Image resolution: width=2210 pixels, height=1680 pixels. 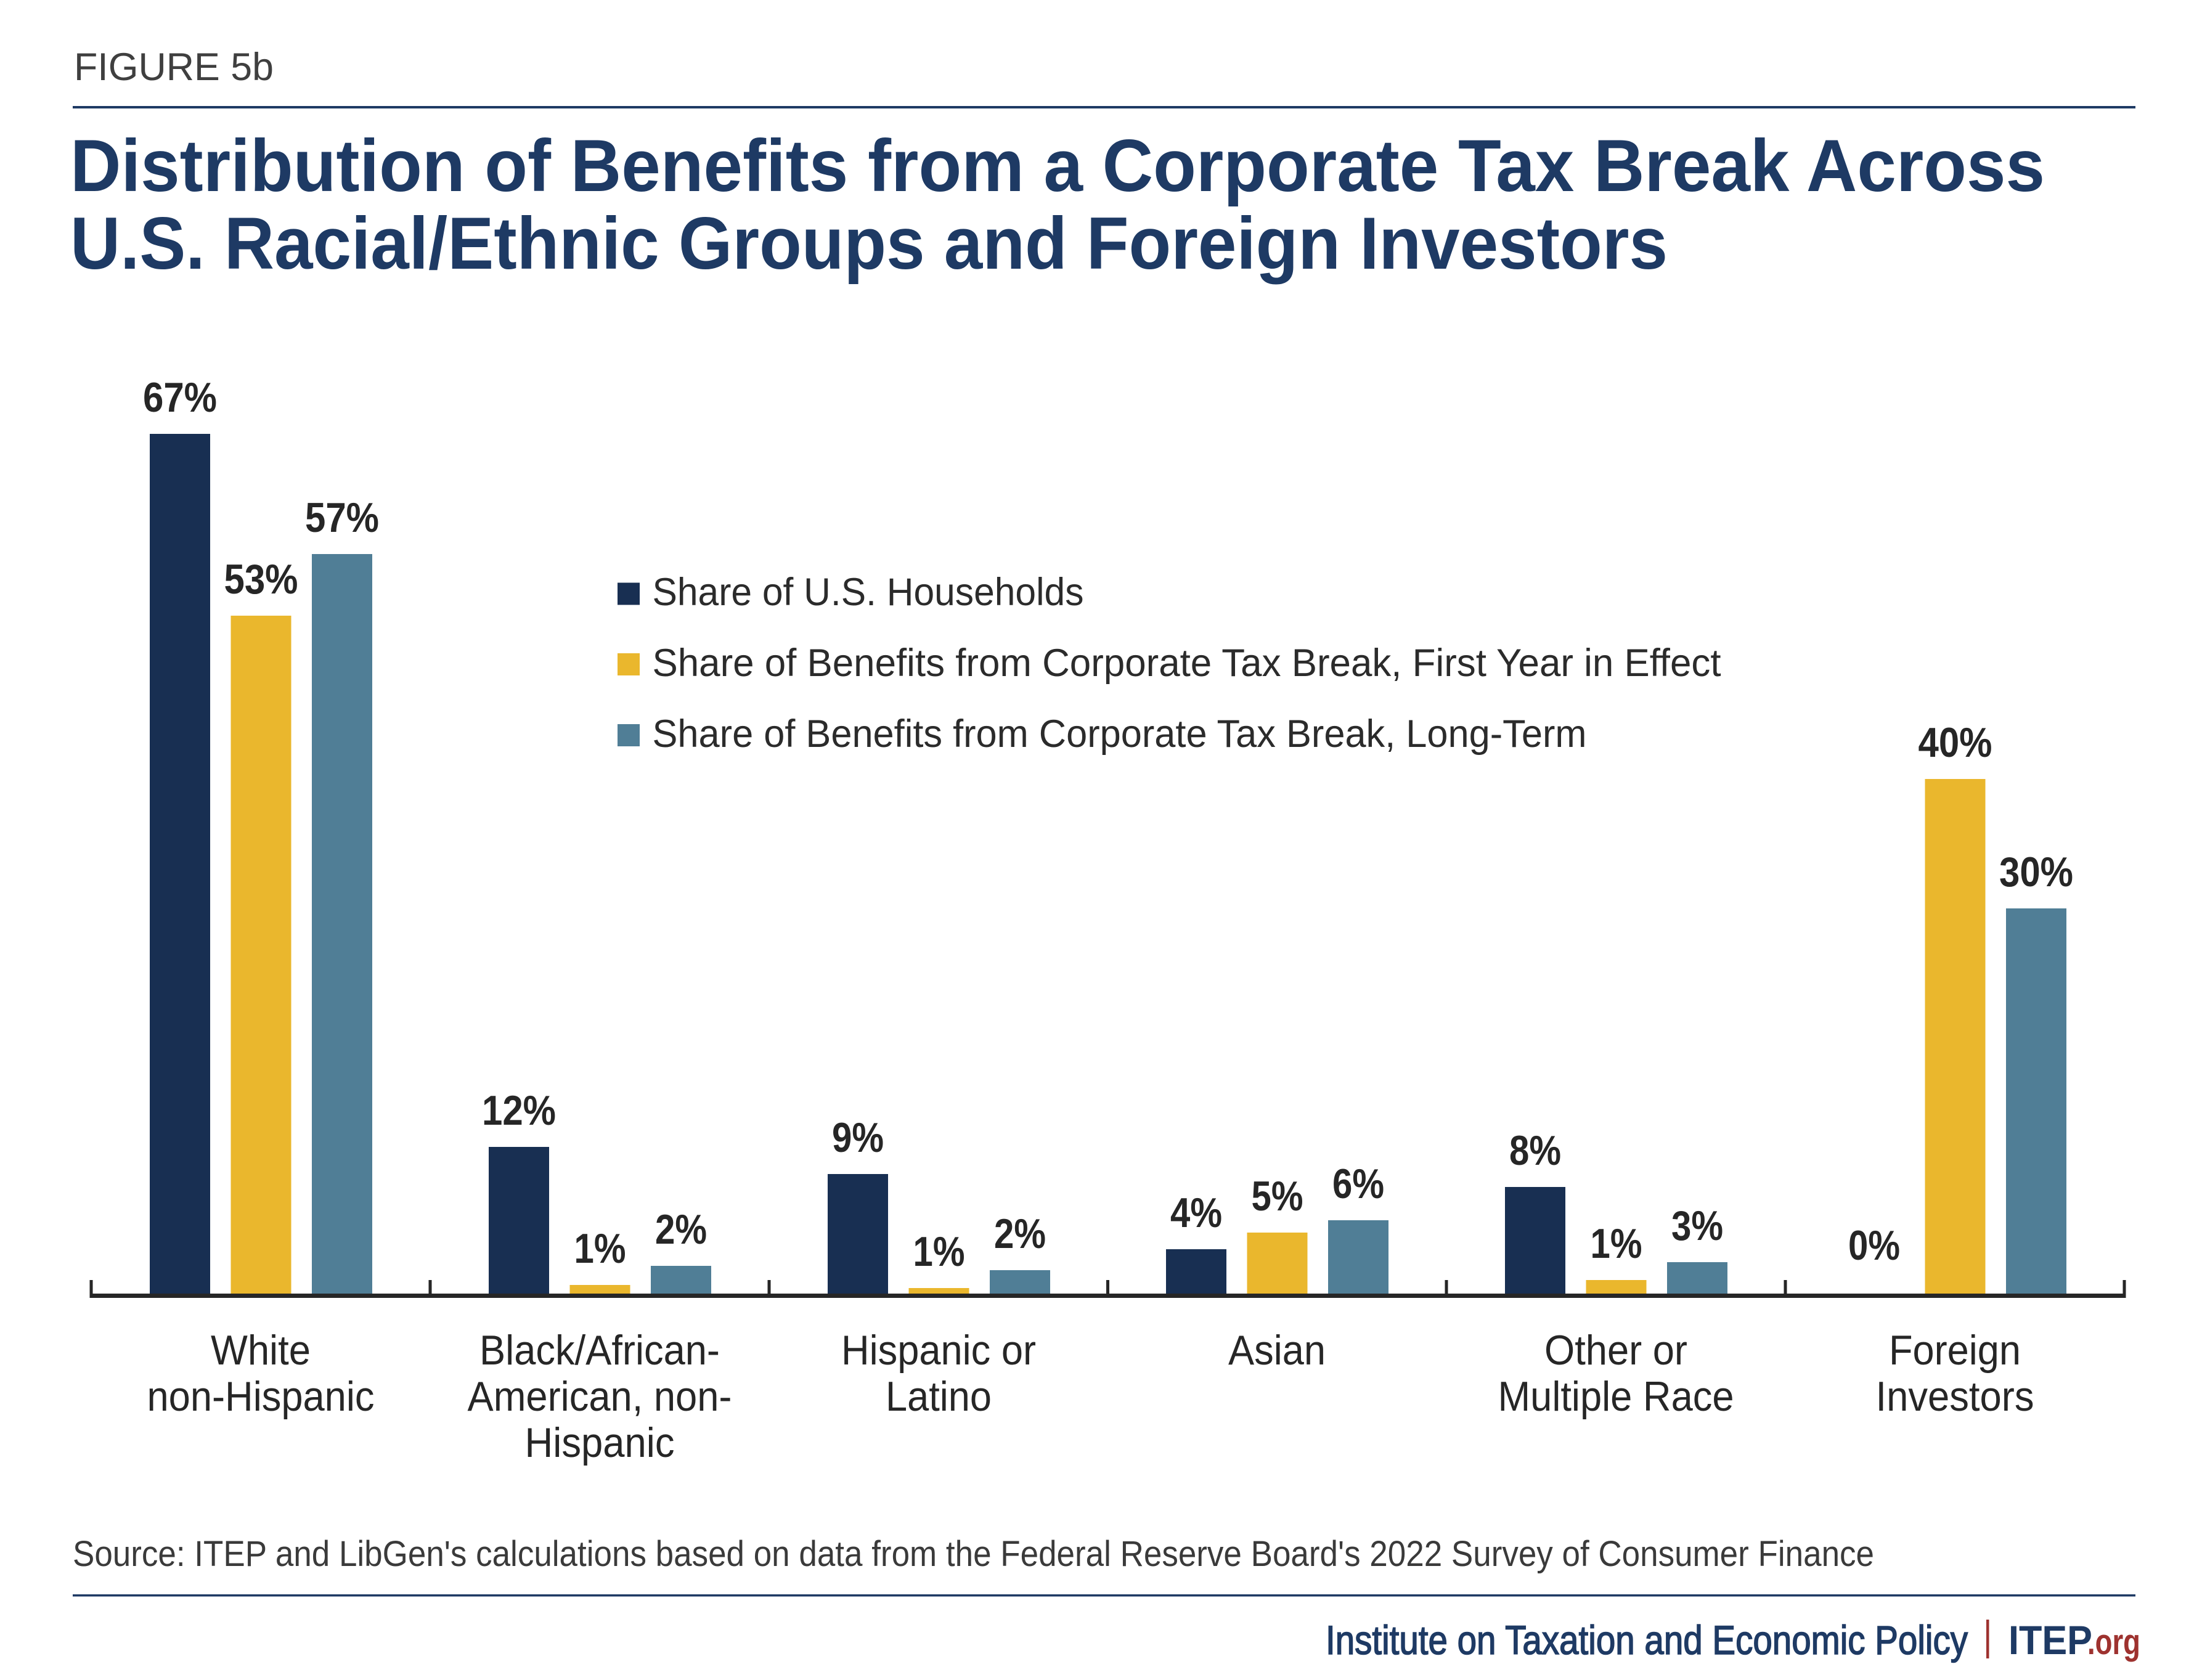 I want to click on svg-text: Hispanic, so click(x=600, y=1442).